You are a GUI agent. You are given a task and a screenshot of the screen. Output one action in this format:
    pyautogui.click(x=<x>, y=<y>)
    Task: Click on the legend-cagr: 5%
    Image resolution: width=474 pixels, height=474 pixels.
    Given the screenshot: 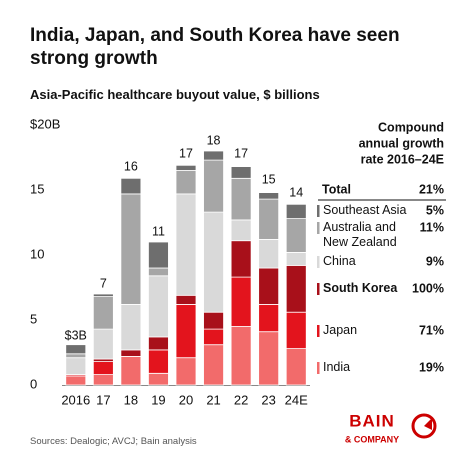 What is the action you would take?
    pyautogui.click(x=435, y=210)
    